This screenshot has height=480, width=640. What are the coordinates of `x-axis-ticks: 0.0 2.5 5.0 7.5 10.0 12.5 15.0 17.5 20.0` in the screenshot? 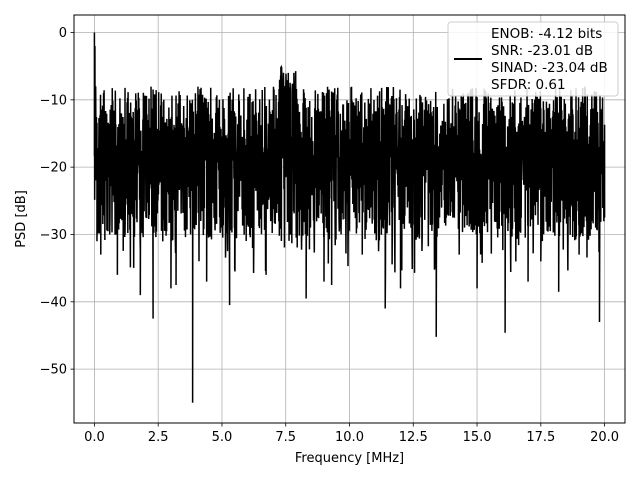 It's located at (351, 434).